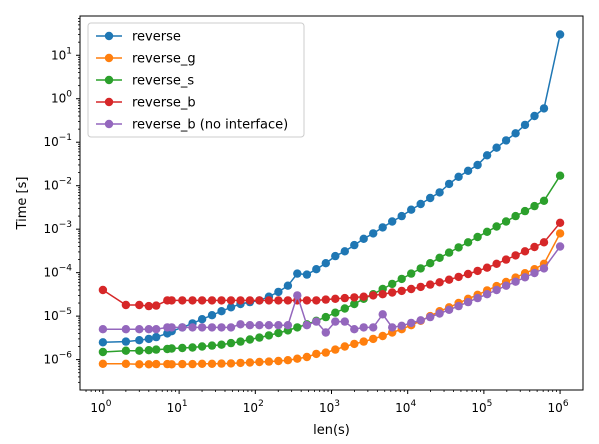  I want to click on legend-item: reverse_s, so click(145, 81).